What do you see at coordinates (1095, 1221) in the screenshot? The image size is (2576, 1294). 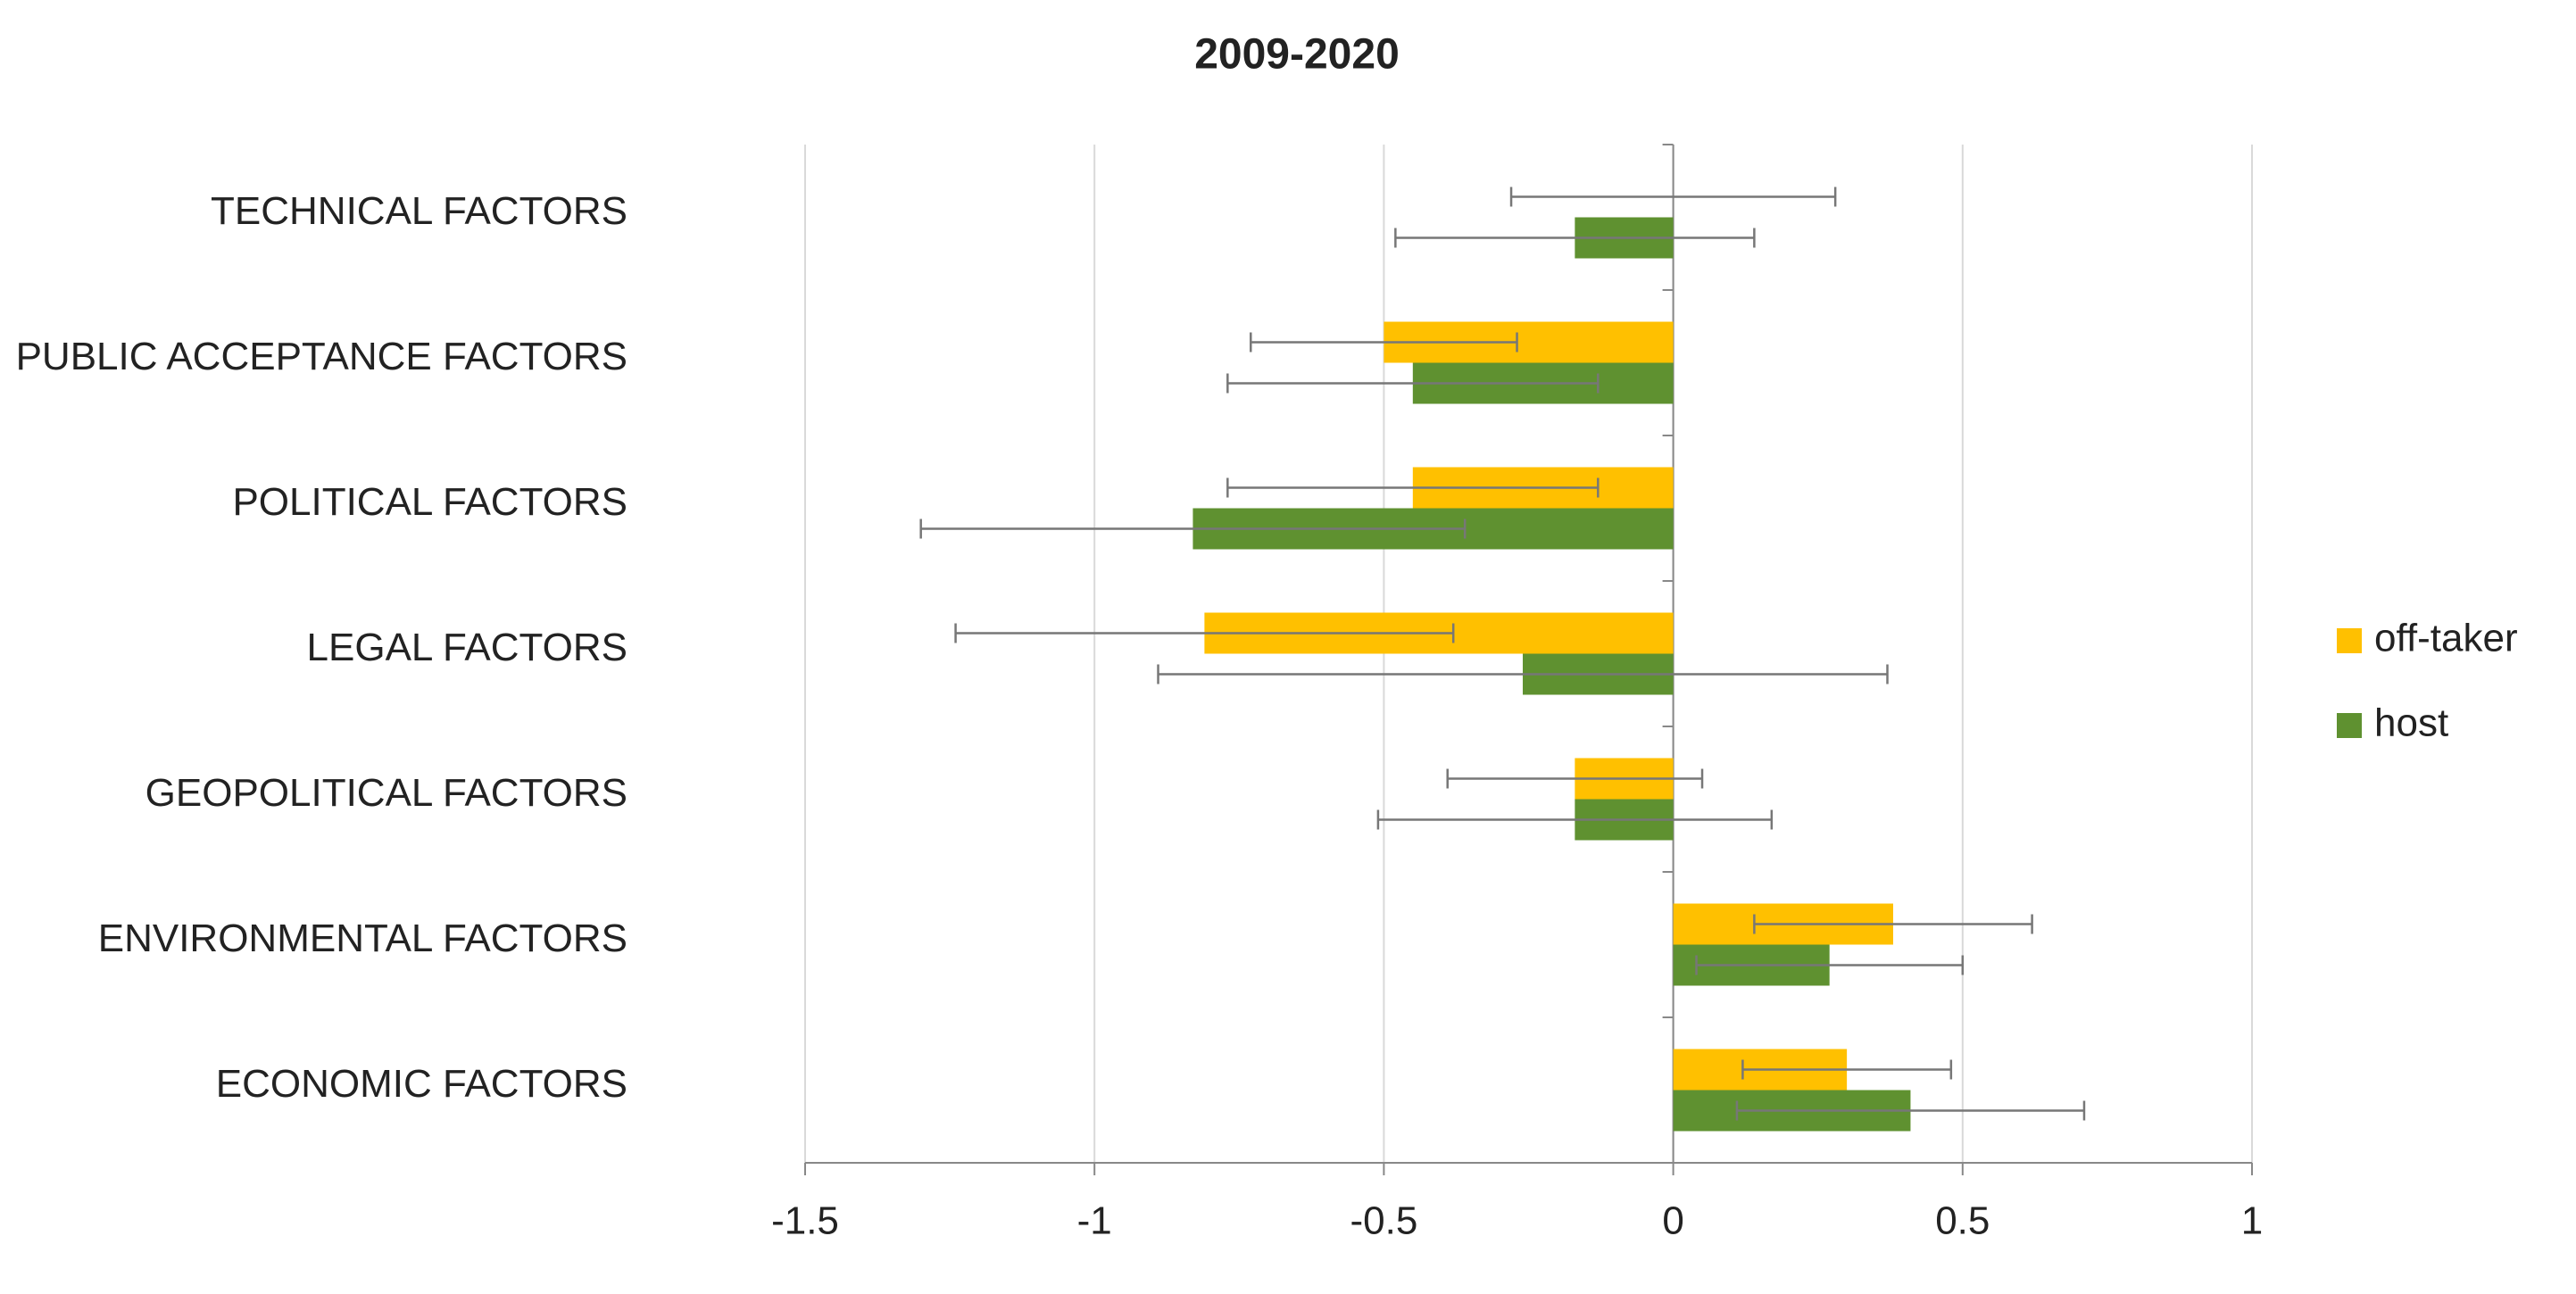 I see `x-tick-label: -1` at bounding box center [1095, 1221].